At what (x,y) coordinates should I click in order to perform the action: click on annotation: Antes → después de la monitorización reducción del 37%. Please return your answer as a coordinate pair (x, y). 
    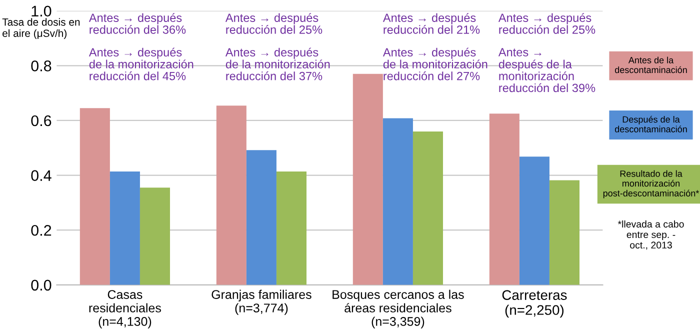
    Looking at the image, I should click on (277, 64).